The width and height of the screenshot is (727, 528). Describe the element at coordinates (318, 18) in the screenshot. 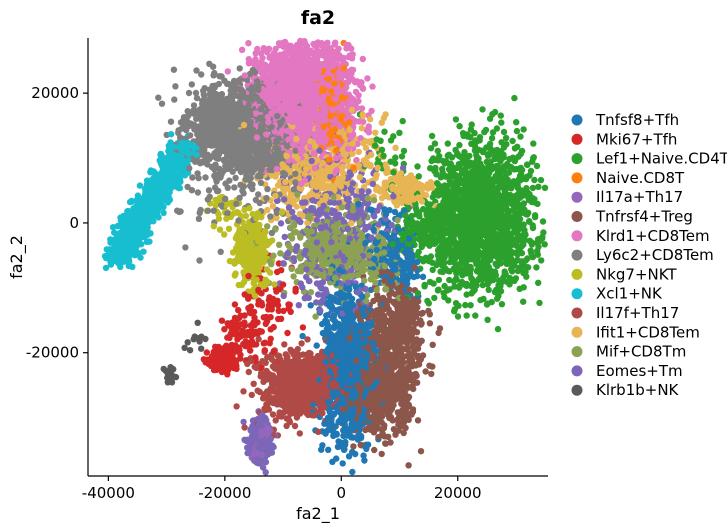

I see `chart-title: fa2` at that location.